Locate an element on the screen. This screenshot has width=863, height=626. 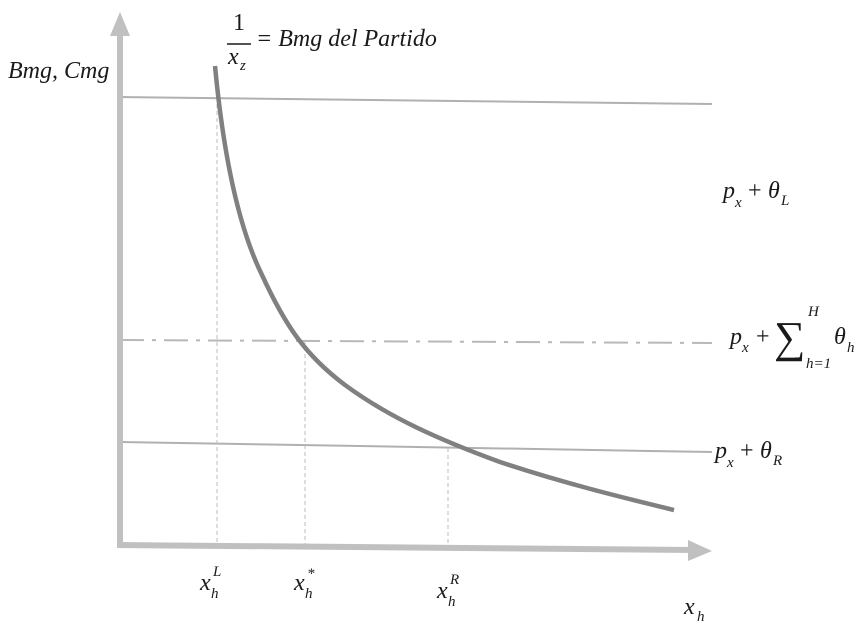
y-axis-arrow is located at coordinates (120, 24).